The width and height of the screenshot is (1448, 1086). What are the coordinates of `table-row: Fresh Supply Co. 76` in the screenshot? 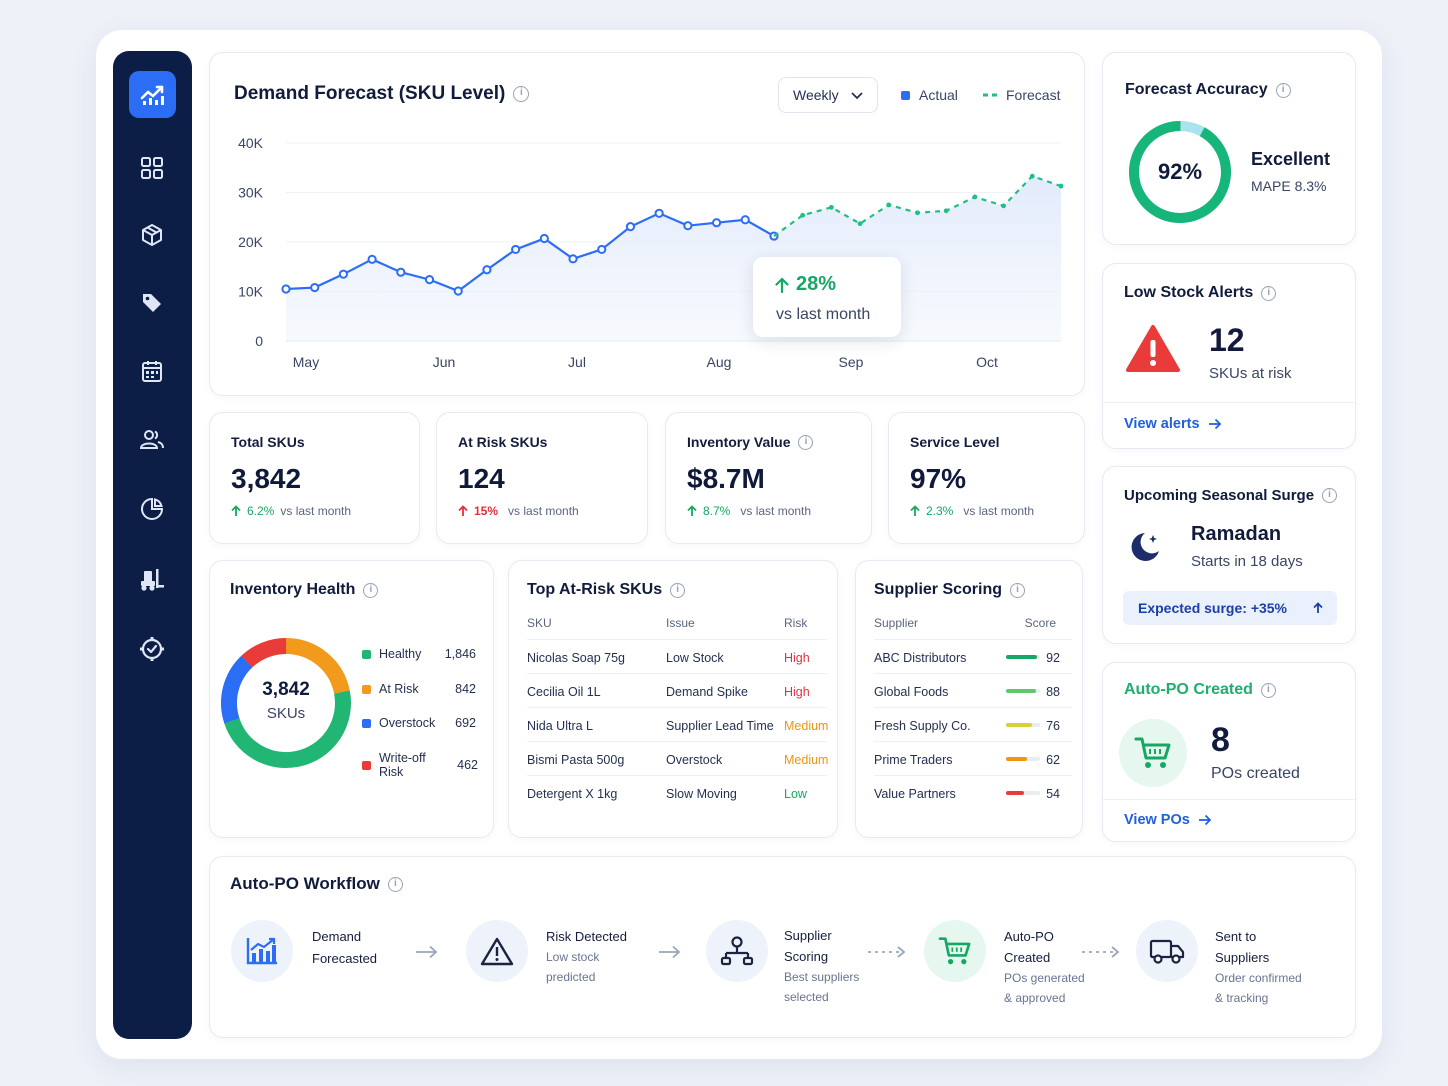 It's located at (973, 724).